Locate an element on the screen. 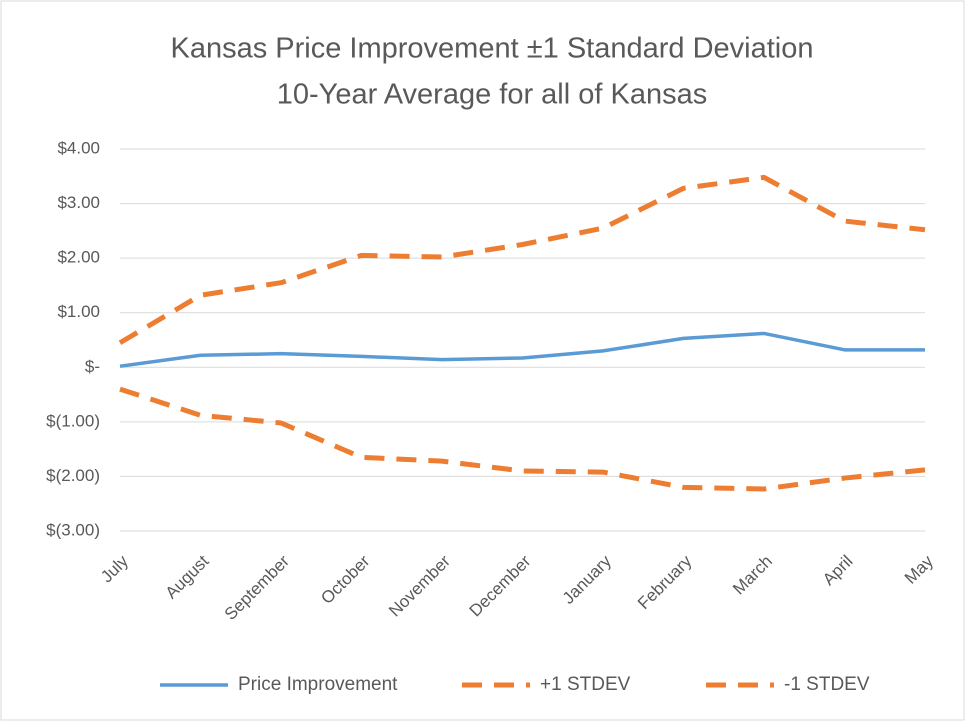 The height and width of the screenshot is (721, 965). legend-label: -1 STDEV is located at coordinates (827, 684).